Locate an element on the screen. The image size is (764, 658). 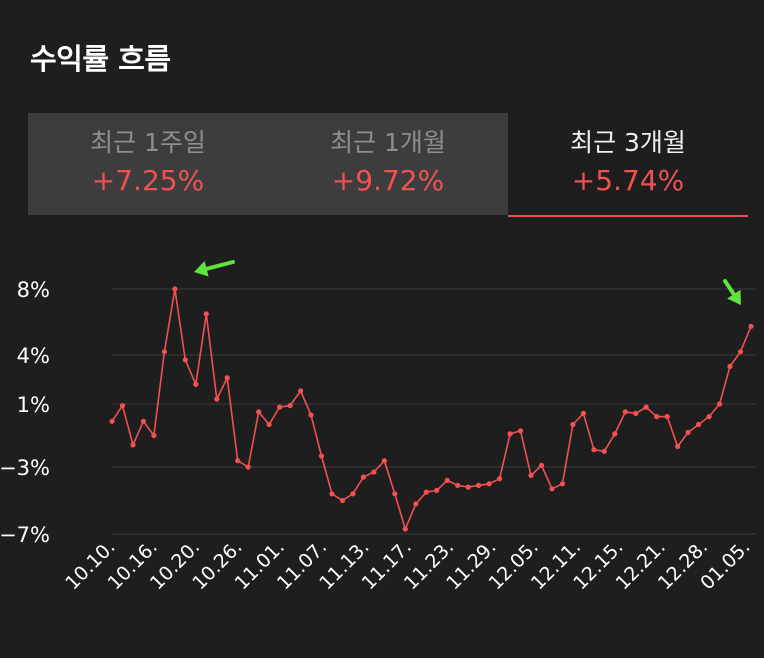
page-title: 수익률 흐름 is located at coordinates (100, 59).